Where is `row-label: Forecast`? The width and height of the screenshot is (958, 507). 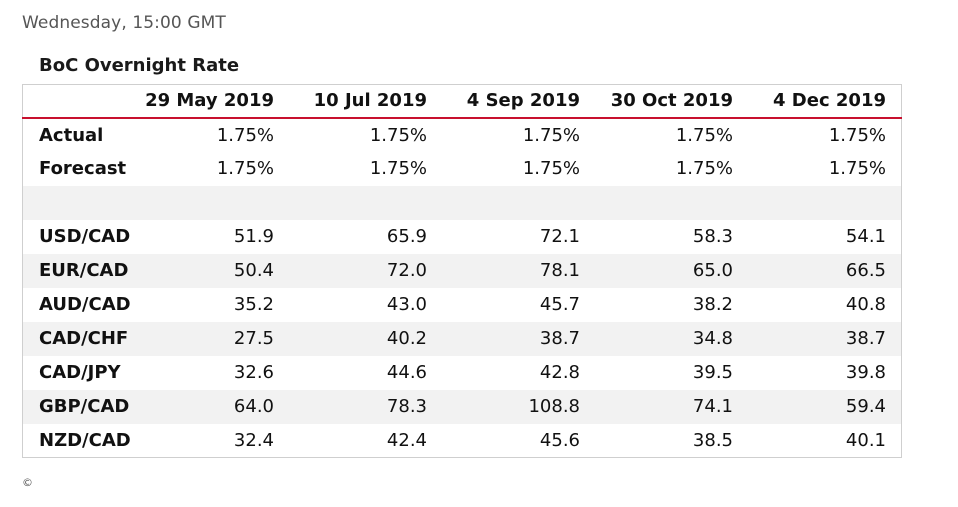 row-label: Forecast is located at coordinates (83, 168).